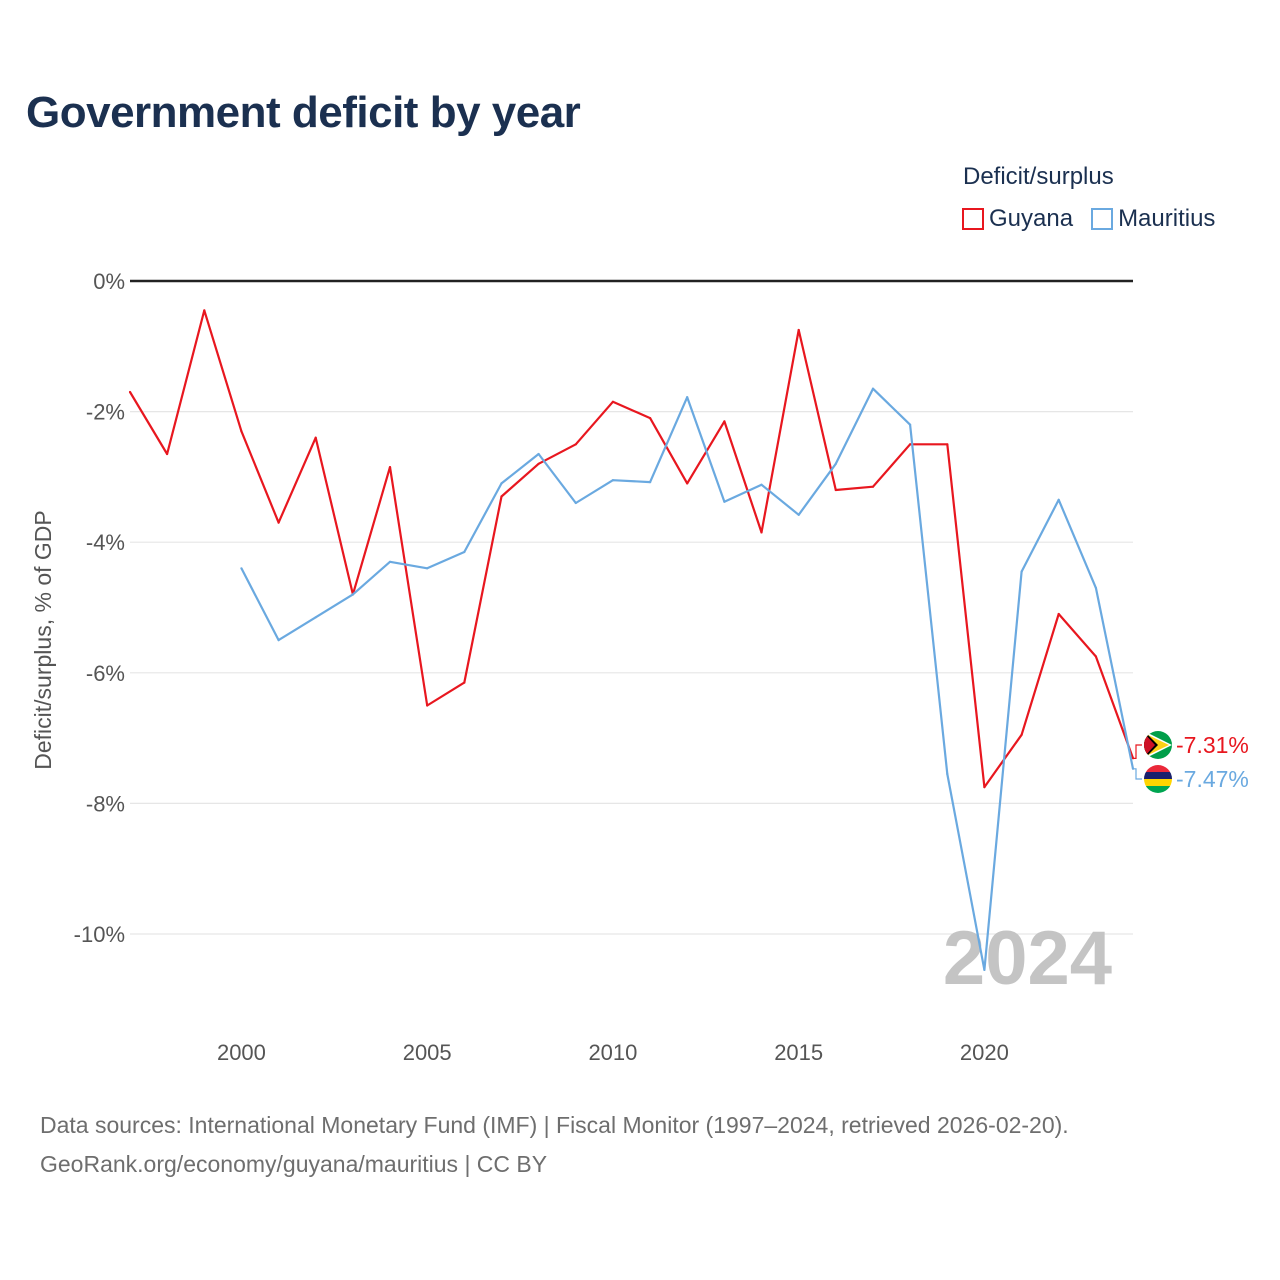 This screenshot has width=1280, height=1280. What do you see at coordinates (427, 1052) in the screenshot?
I see `x-tick-label: 2005` at bounding box center [427, 1052].